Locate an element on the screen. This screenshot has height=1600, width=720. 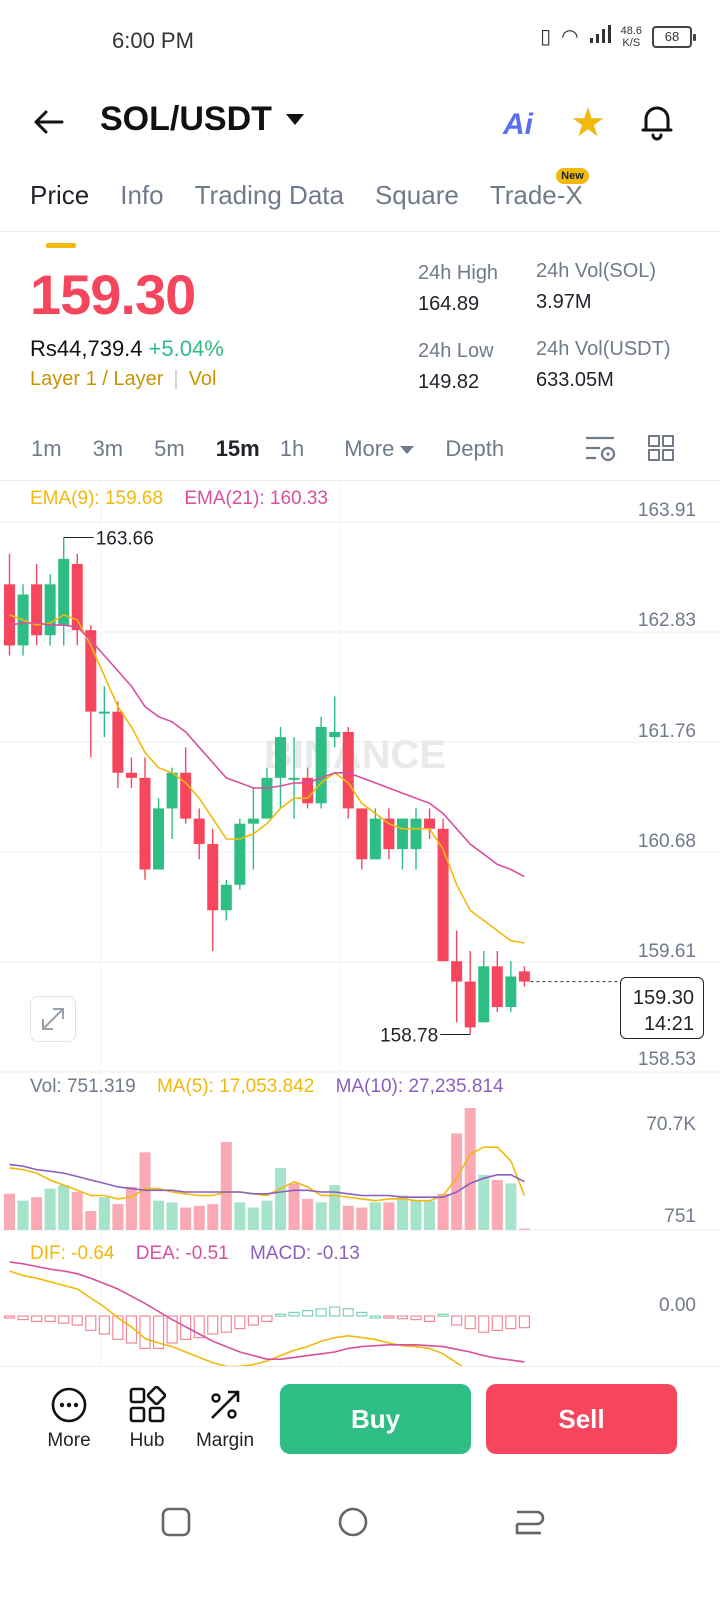
price-change: +5.04% is located at coordinates (186, 348).